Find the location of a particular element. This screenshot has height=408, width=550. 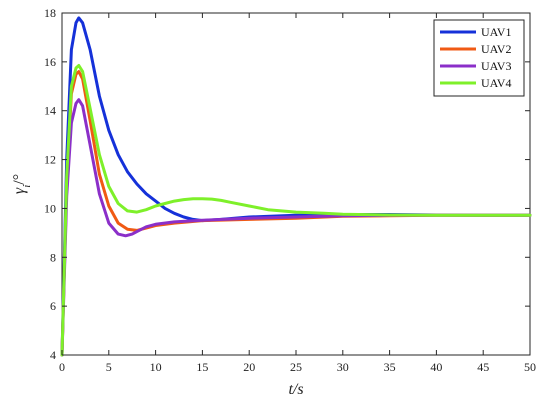

x-axis-label: t/s is located at coordinates (295, 389).